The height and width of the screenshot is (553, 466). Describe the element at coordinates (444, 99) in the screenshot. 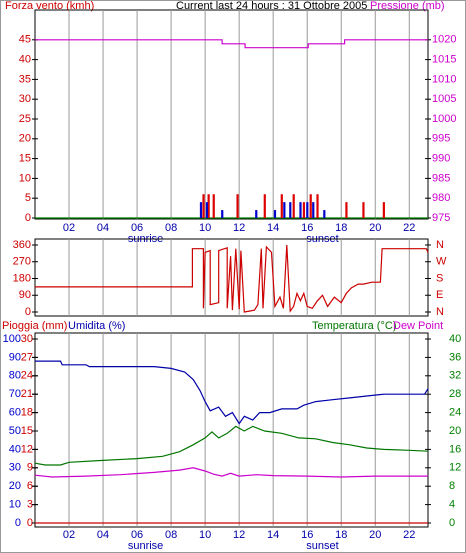

I see `y-tick-label: 1005` at that location.